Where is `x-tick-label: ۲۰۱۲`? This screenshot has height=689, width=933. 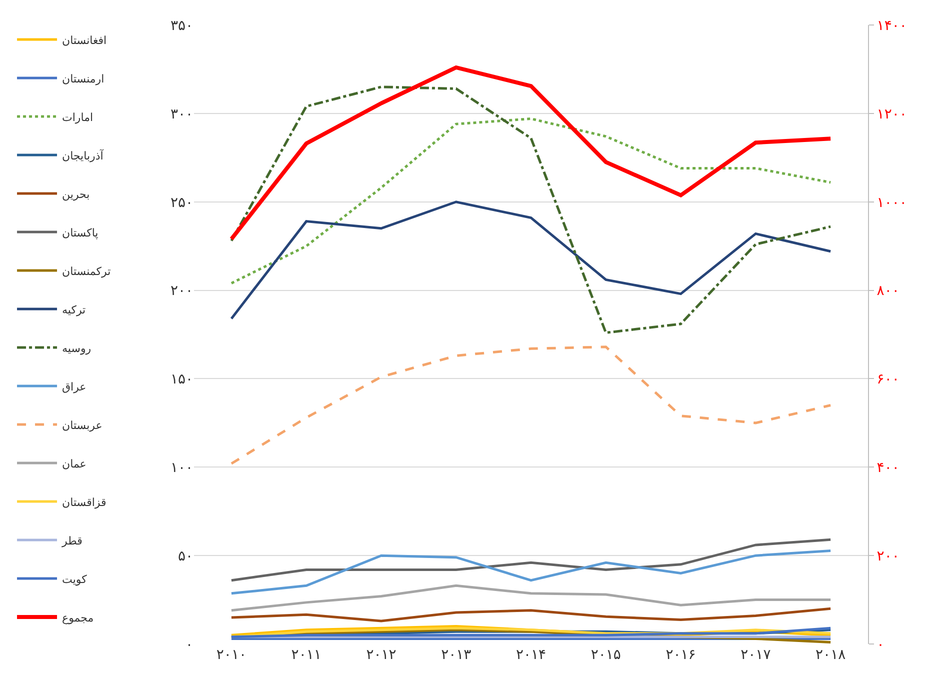
x-tick-label: ۲۰۱۲ is located at coordinates (381, 655).